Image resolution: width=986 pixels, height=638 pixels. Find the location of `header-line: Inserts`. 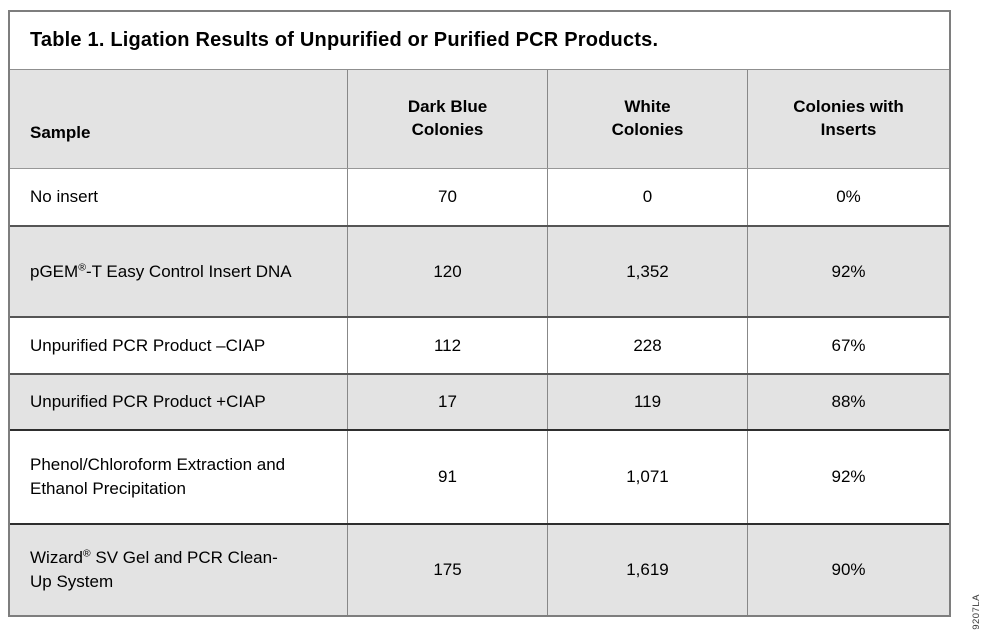

header-line: Inserts is located at coordinates (848, 129).